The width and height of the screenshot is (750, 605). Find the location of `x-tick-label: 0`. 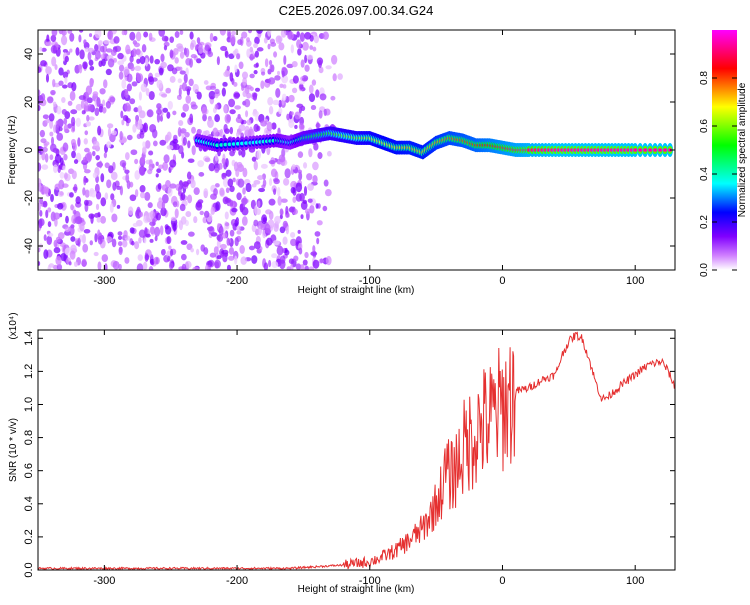

x-tick-label: 0 is located at coordinates (502, 281).